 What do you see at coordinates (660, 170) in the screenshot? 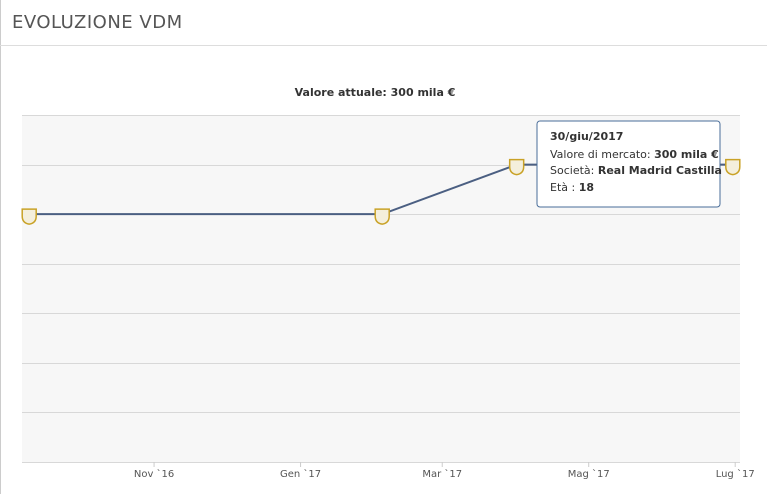
I see `tooltip-value: Real Madrid Castilla` at bounding box center [660, 170].